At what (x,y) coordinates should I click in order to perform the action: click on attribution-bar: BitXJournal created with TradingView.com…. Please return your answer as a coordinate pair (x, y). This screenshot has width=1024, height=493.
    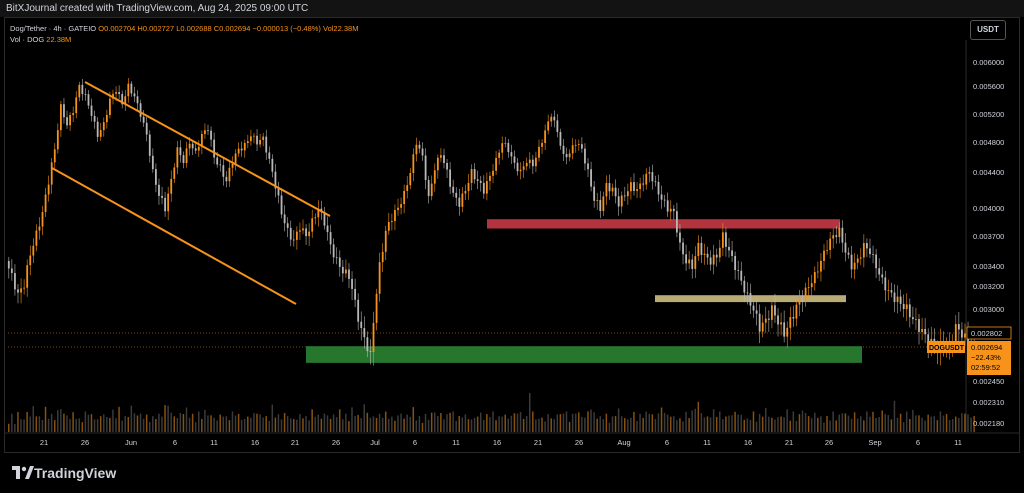
    Looking at the image, I should click on (512, 8).